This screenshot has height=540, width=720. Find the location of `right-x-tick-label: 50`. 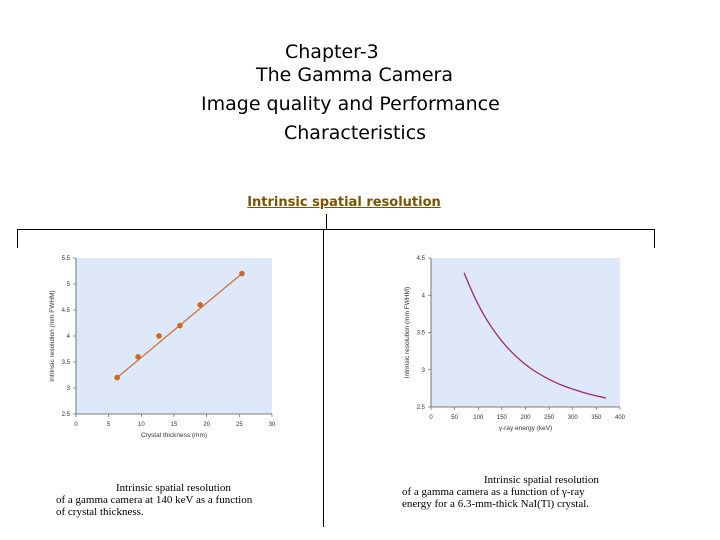

right-x-tick-label: 50 is located at coordinates (454, 418).